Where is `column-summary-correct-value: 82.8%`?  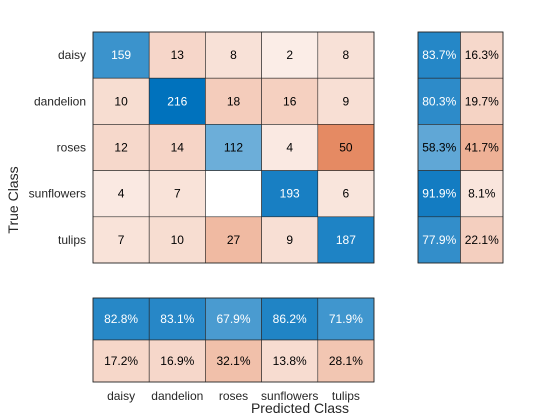 column-summary-correct-value: 82.8% is located at coordinates (121, 319).